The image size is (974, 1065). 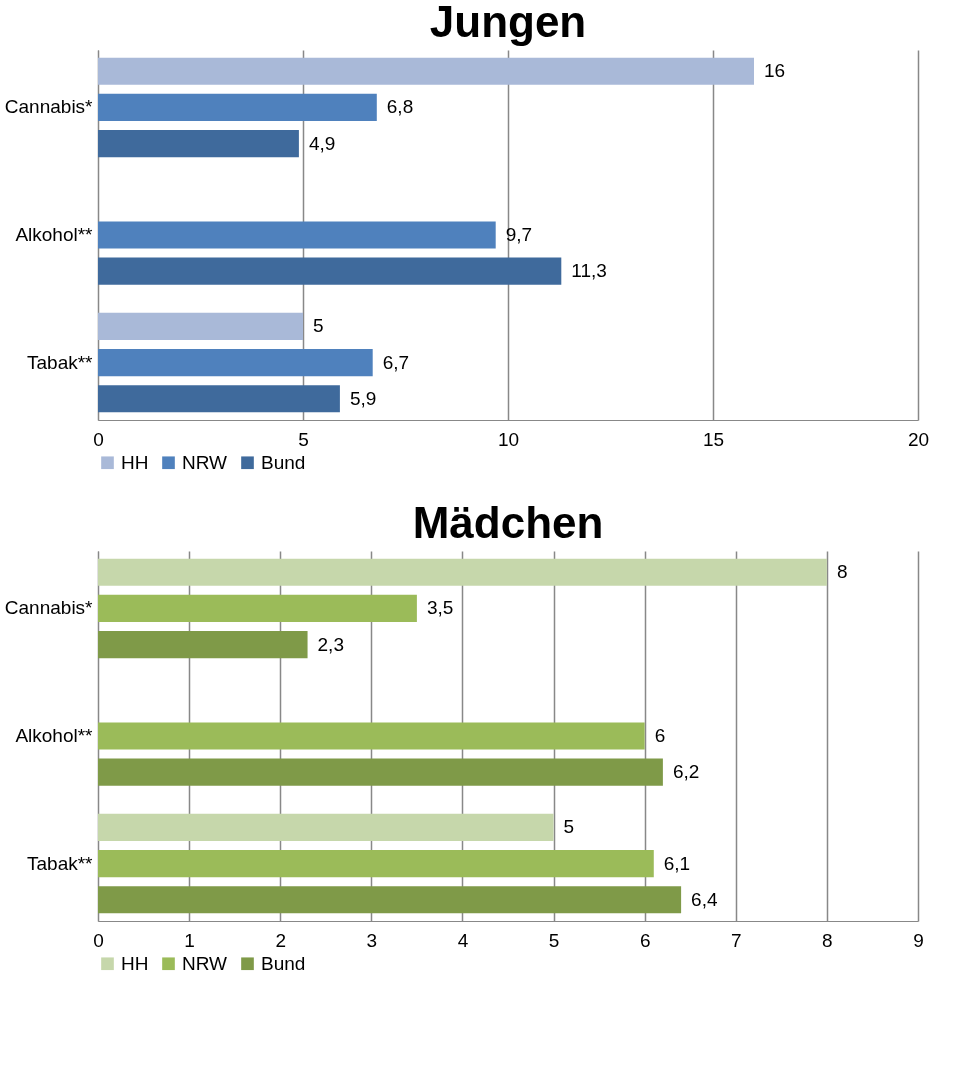 I want to click on data-label: 6,2, so click(x=686, y=772).